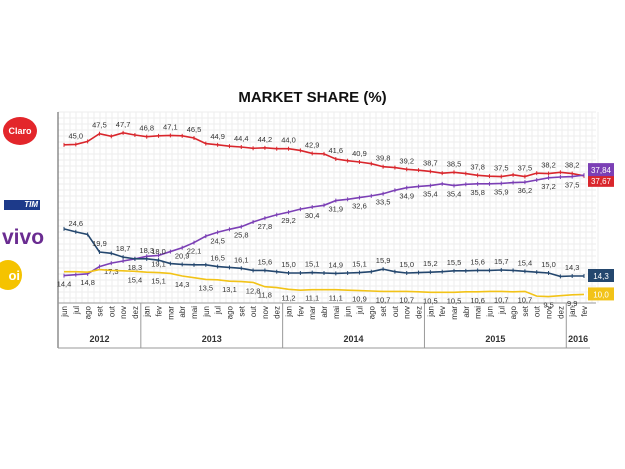  I want to click on tim-data-label: 15,9, so click(383, 260).